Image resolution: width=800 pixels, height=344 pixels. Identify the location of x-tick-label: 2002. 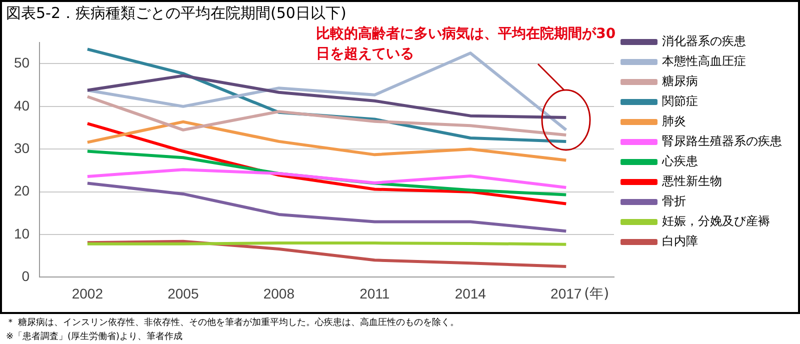
(88, 293).